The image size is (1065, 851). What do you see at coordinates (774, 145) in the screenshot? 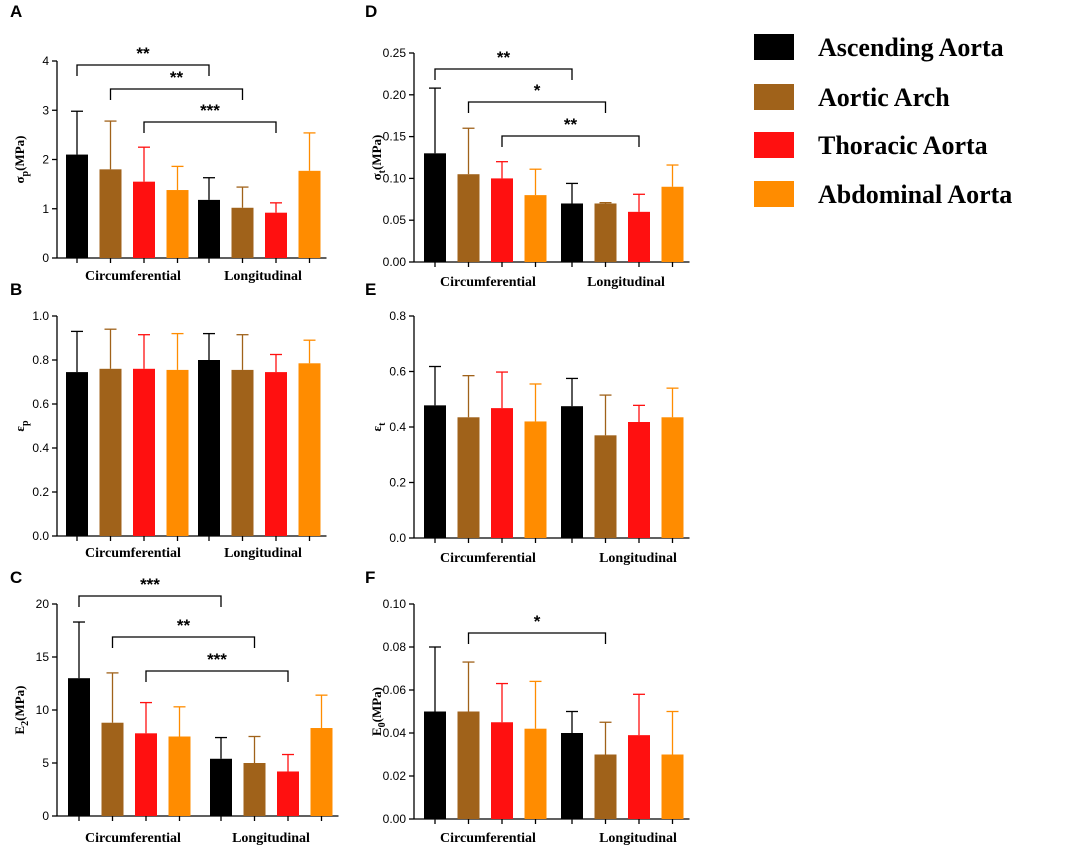
I see `legend-swatch-thoracic-aorta` at bounding box center [774, 145].